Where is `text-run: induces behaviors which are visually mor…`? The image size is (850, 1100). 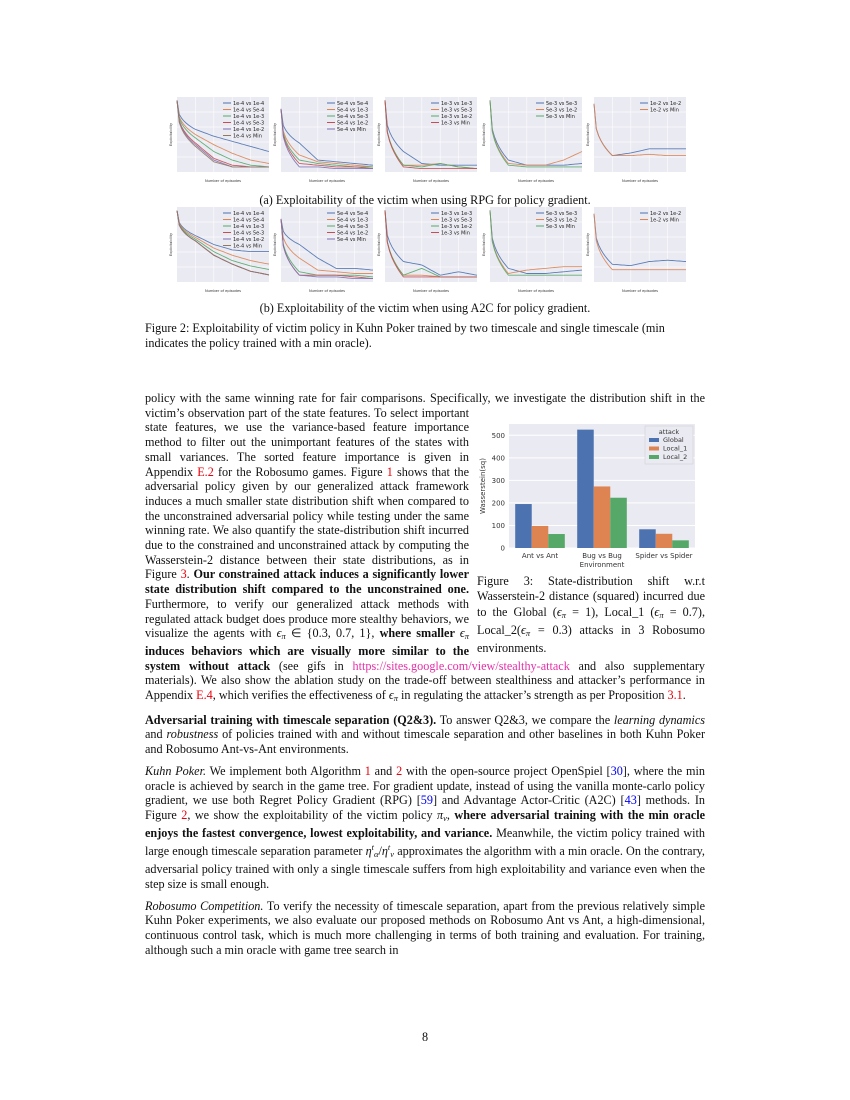
text-run: induces behaviors which are visually mor… is located at coordinates (307, 658).